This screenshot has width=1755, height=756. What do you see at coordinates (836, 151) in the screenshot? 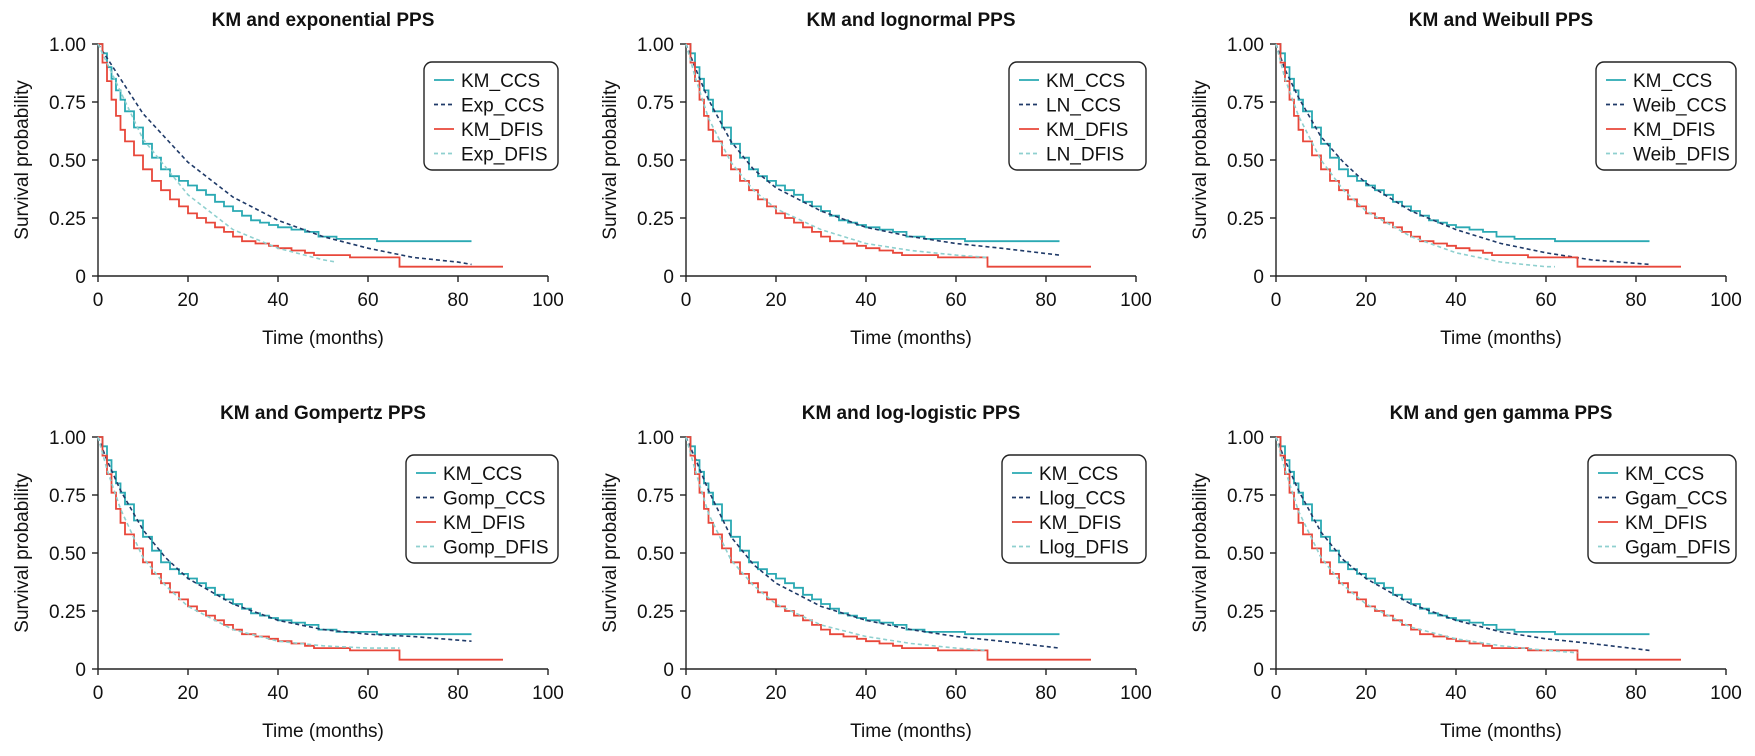
I see `series-line-ln-dfis` at bounding box center [836, 151].